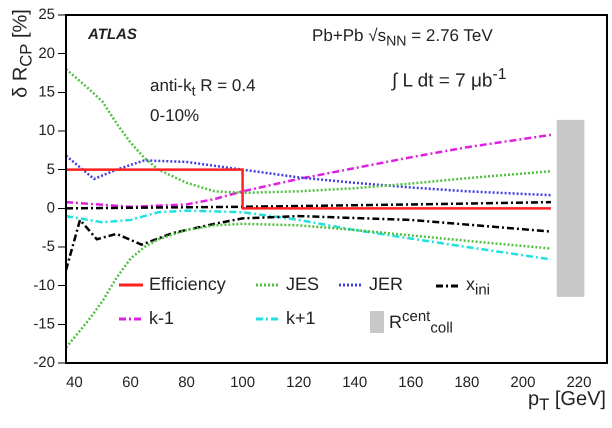 This screenshot has height=428, width=612. I want to click on x-tick-label: 180, so click(467, 383).